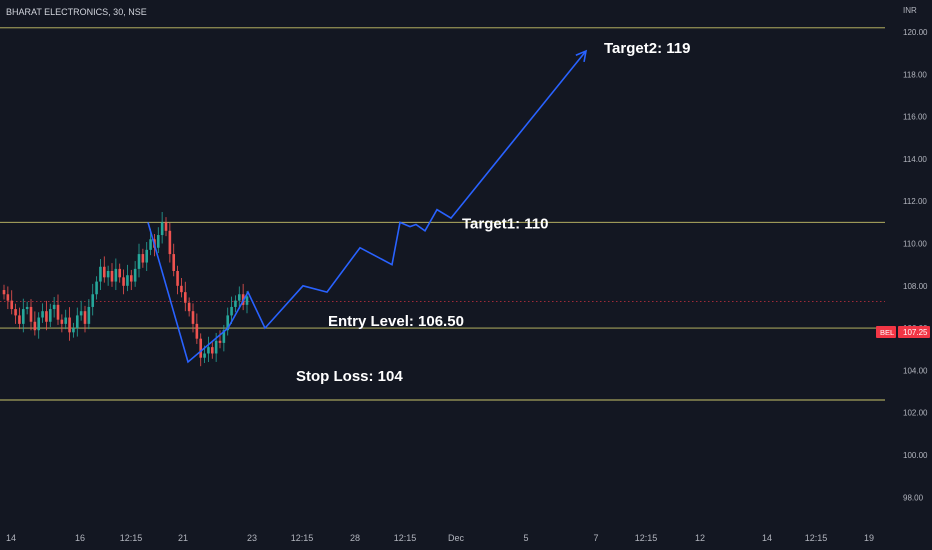 The width and height of the screenshot is (932, 550). Describe the element at coordinates (915, 117) in the screenshot. I see `y-tick-label: 116.00` at that location.